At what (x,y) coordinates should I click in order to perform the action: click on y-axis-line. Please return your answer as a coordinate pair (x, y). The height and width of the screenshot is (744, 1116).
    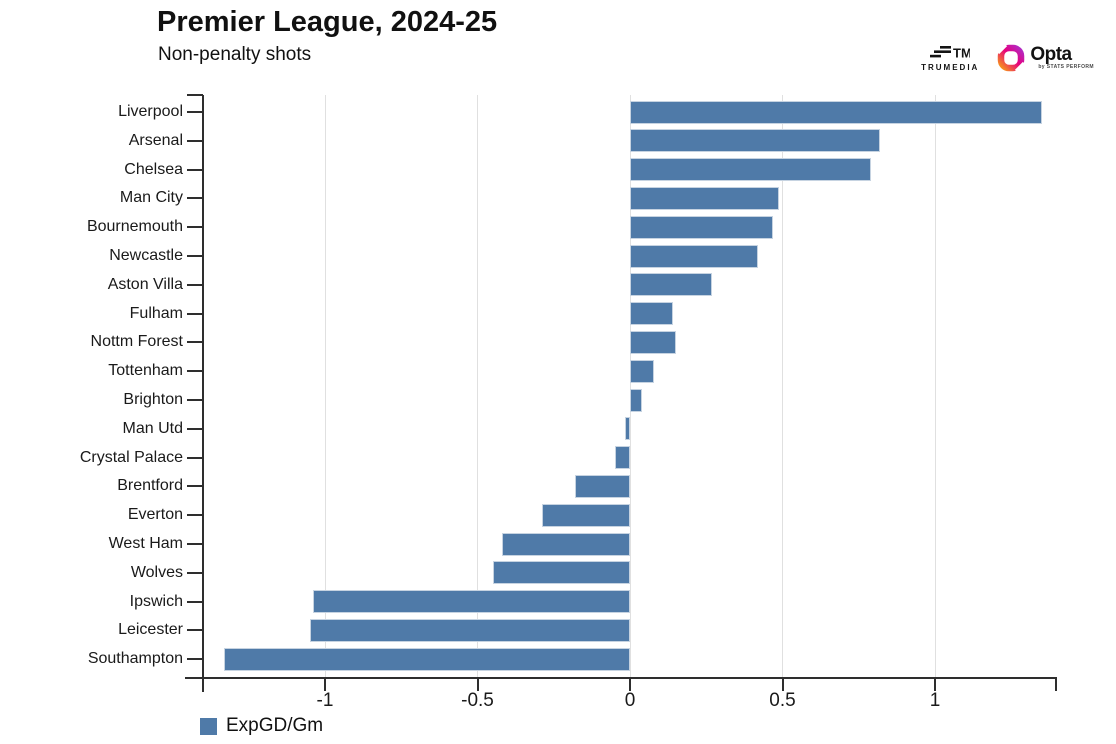
    Looking at the image, I should click on (203, 393).